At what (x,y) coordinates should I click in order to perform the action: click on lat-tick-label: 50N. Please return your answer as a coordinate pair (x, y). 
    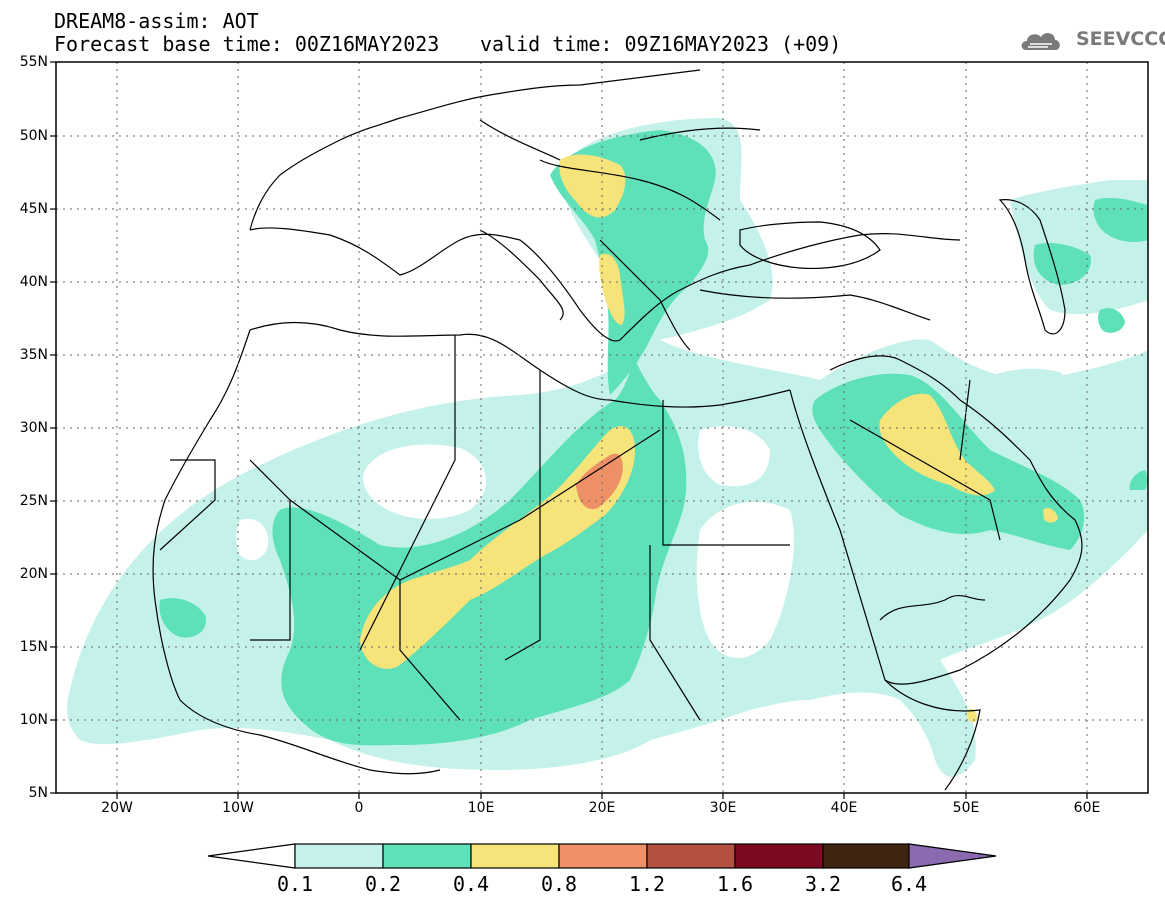
    Looking at the image, I should click on (33, 136).